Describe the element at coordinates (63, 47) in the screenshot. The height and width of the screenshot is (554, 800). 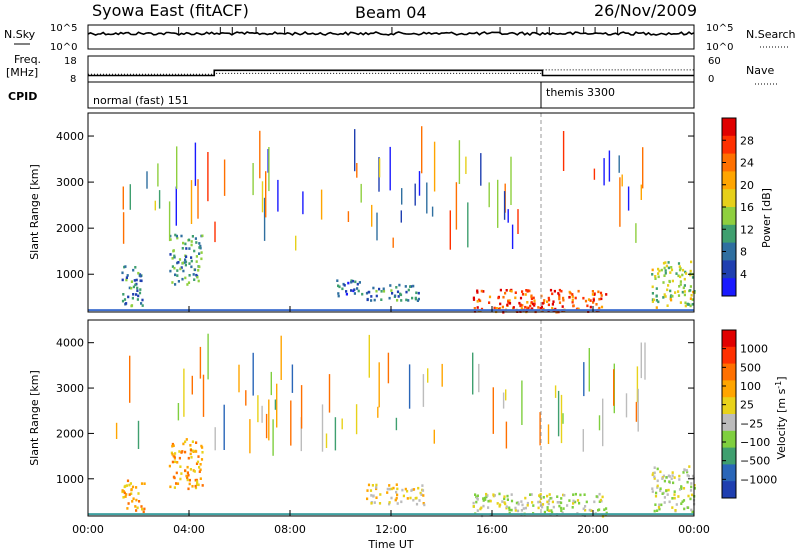
I see `nsky-tick-bottom-left: 10^0` at that location.